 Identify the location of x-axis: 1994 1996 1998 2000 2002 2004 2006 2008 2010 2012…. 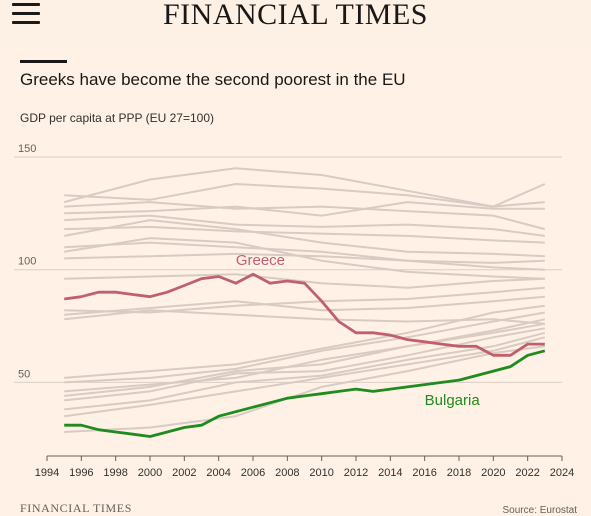
(304, 467).